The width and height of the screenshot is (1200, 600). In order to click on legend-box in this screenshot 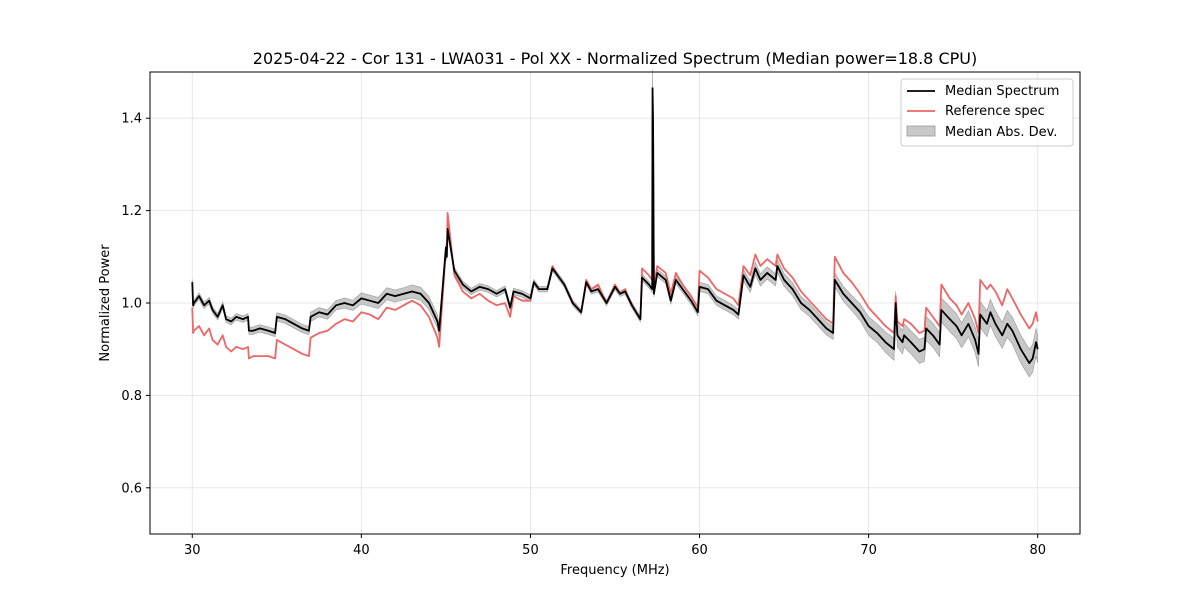, I will do `click(987, 112)`.